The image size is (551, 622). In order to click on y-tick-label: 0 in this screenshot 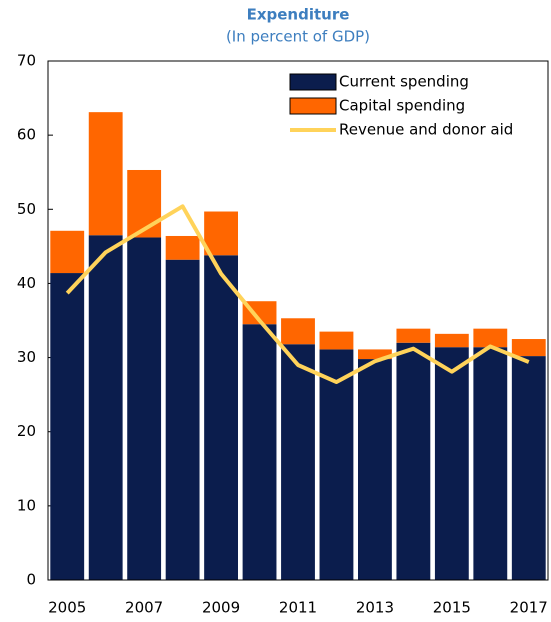, I will do `click(31, 580)`.